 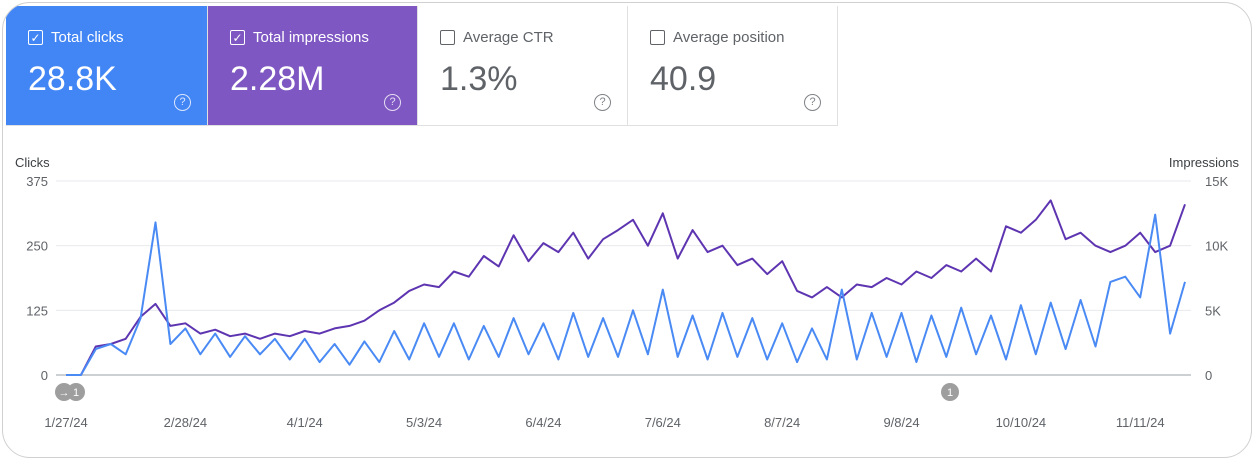 What do you see at coordinates (37, 181) in the screenshot?
I see `left-tick-label: 375` at bounding box center [37, 181].